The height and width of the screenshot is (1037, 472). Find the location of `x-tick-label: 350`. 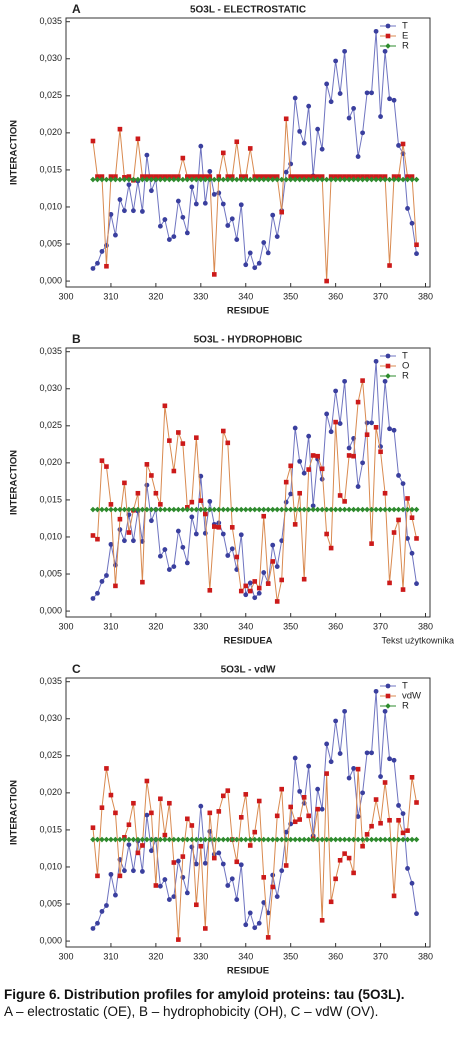

x-tick-label: 350 is located at coordinates (290, 296).